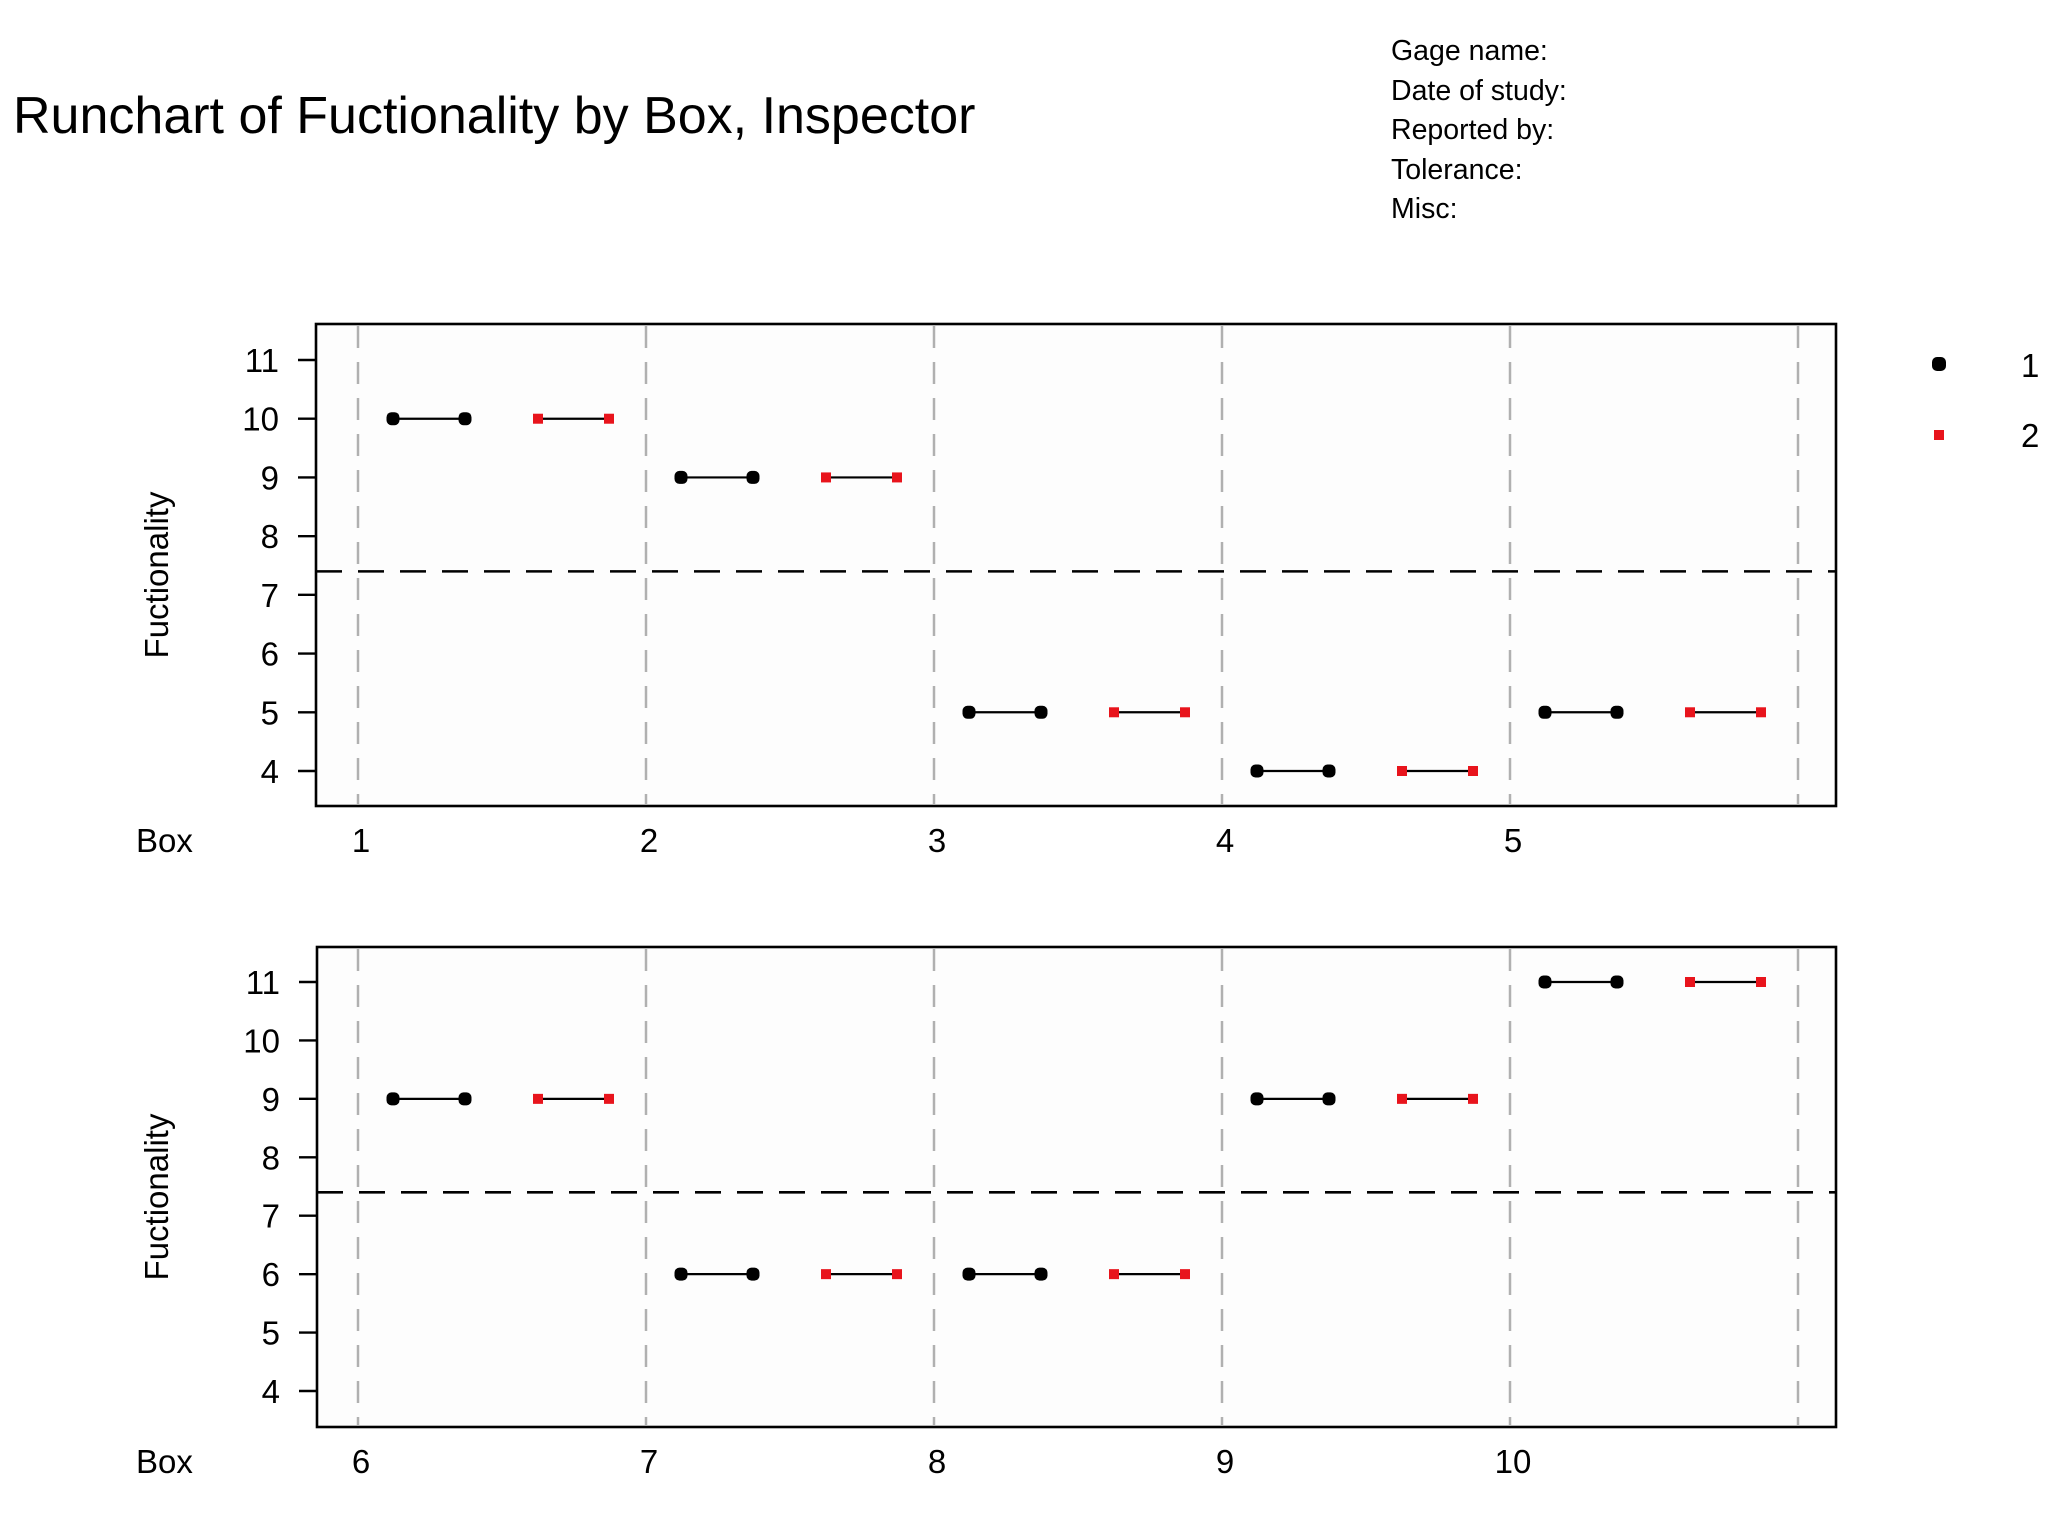  Describe the element at coordinates (937, 1461) in the screenshot. I see `box-tick-label: 8` at that location.